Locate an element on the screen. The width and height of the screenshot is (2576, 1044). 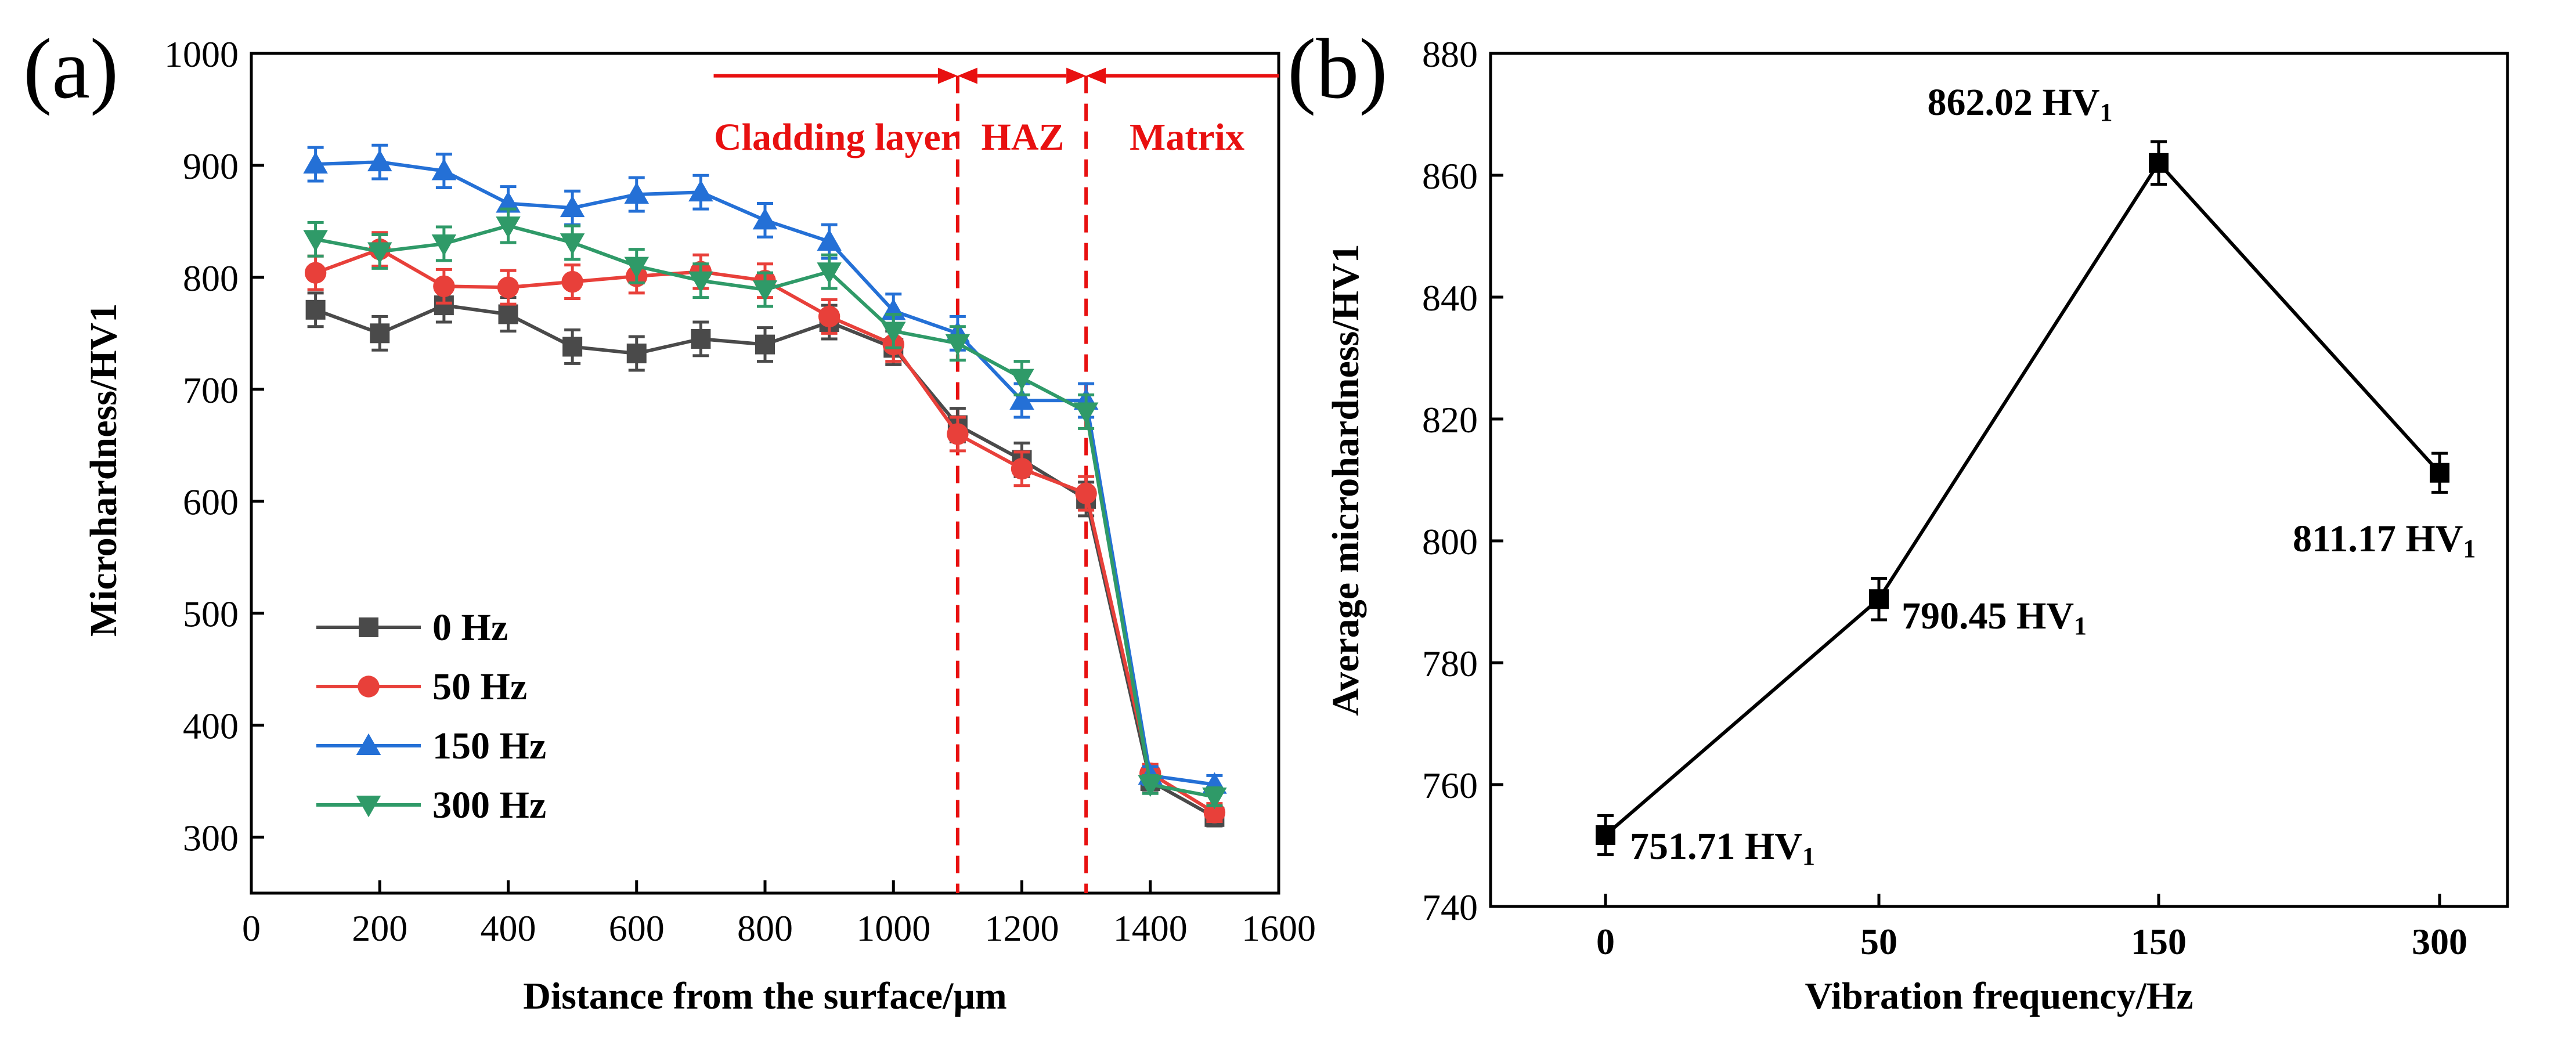
legend-item-0hz: 0 Hz is located at coordinates (412, 628).